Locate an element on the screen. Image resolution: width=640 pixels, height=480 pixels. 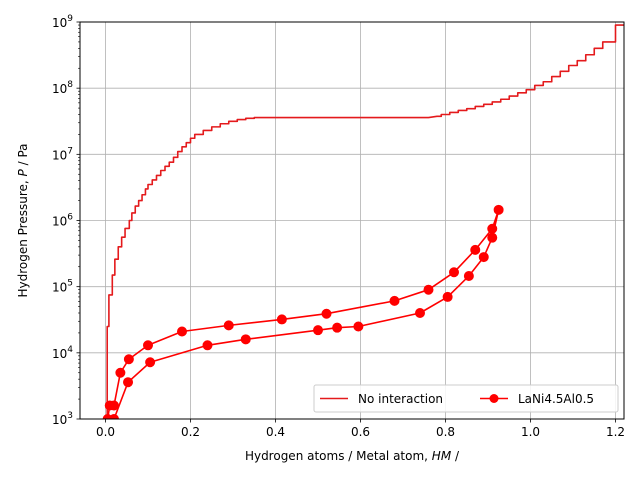
x-tick-label: 0.4 is located at coordinates (275, 432).